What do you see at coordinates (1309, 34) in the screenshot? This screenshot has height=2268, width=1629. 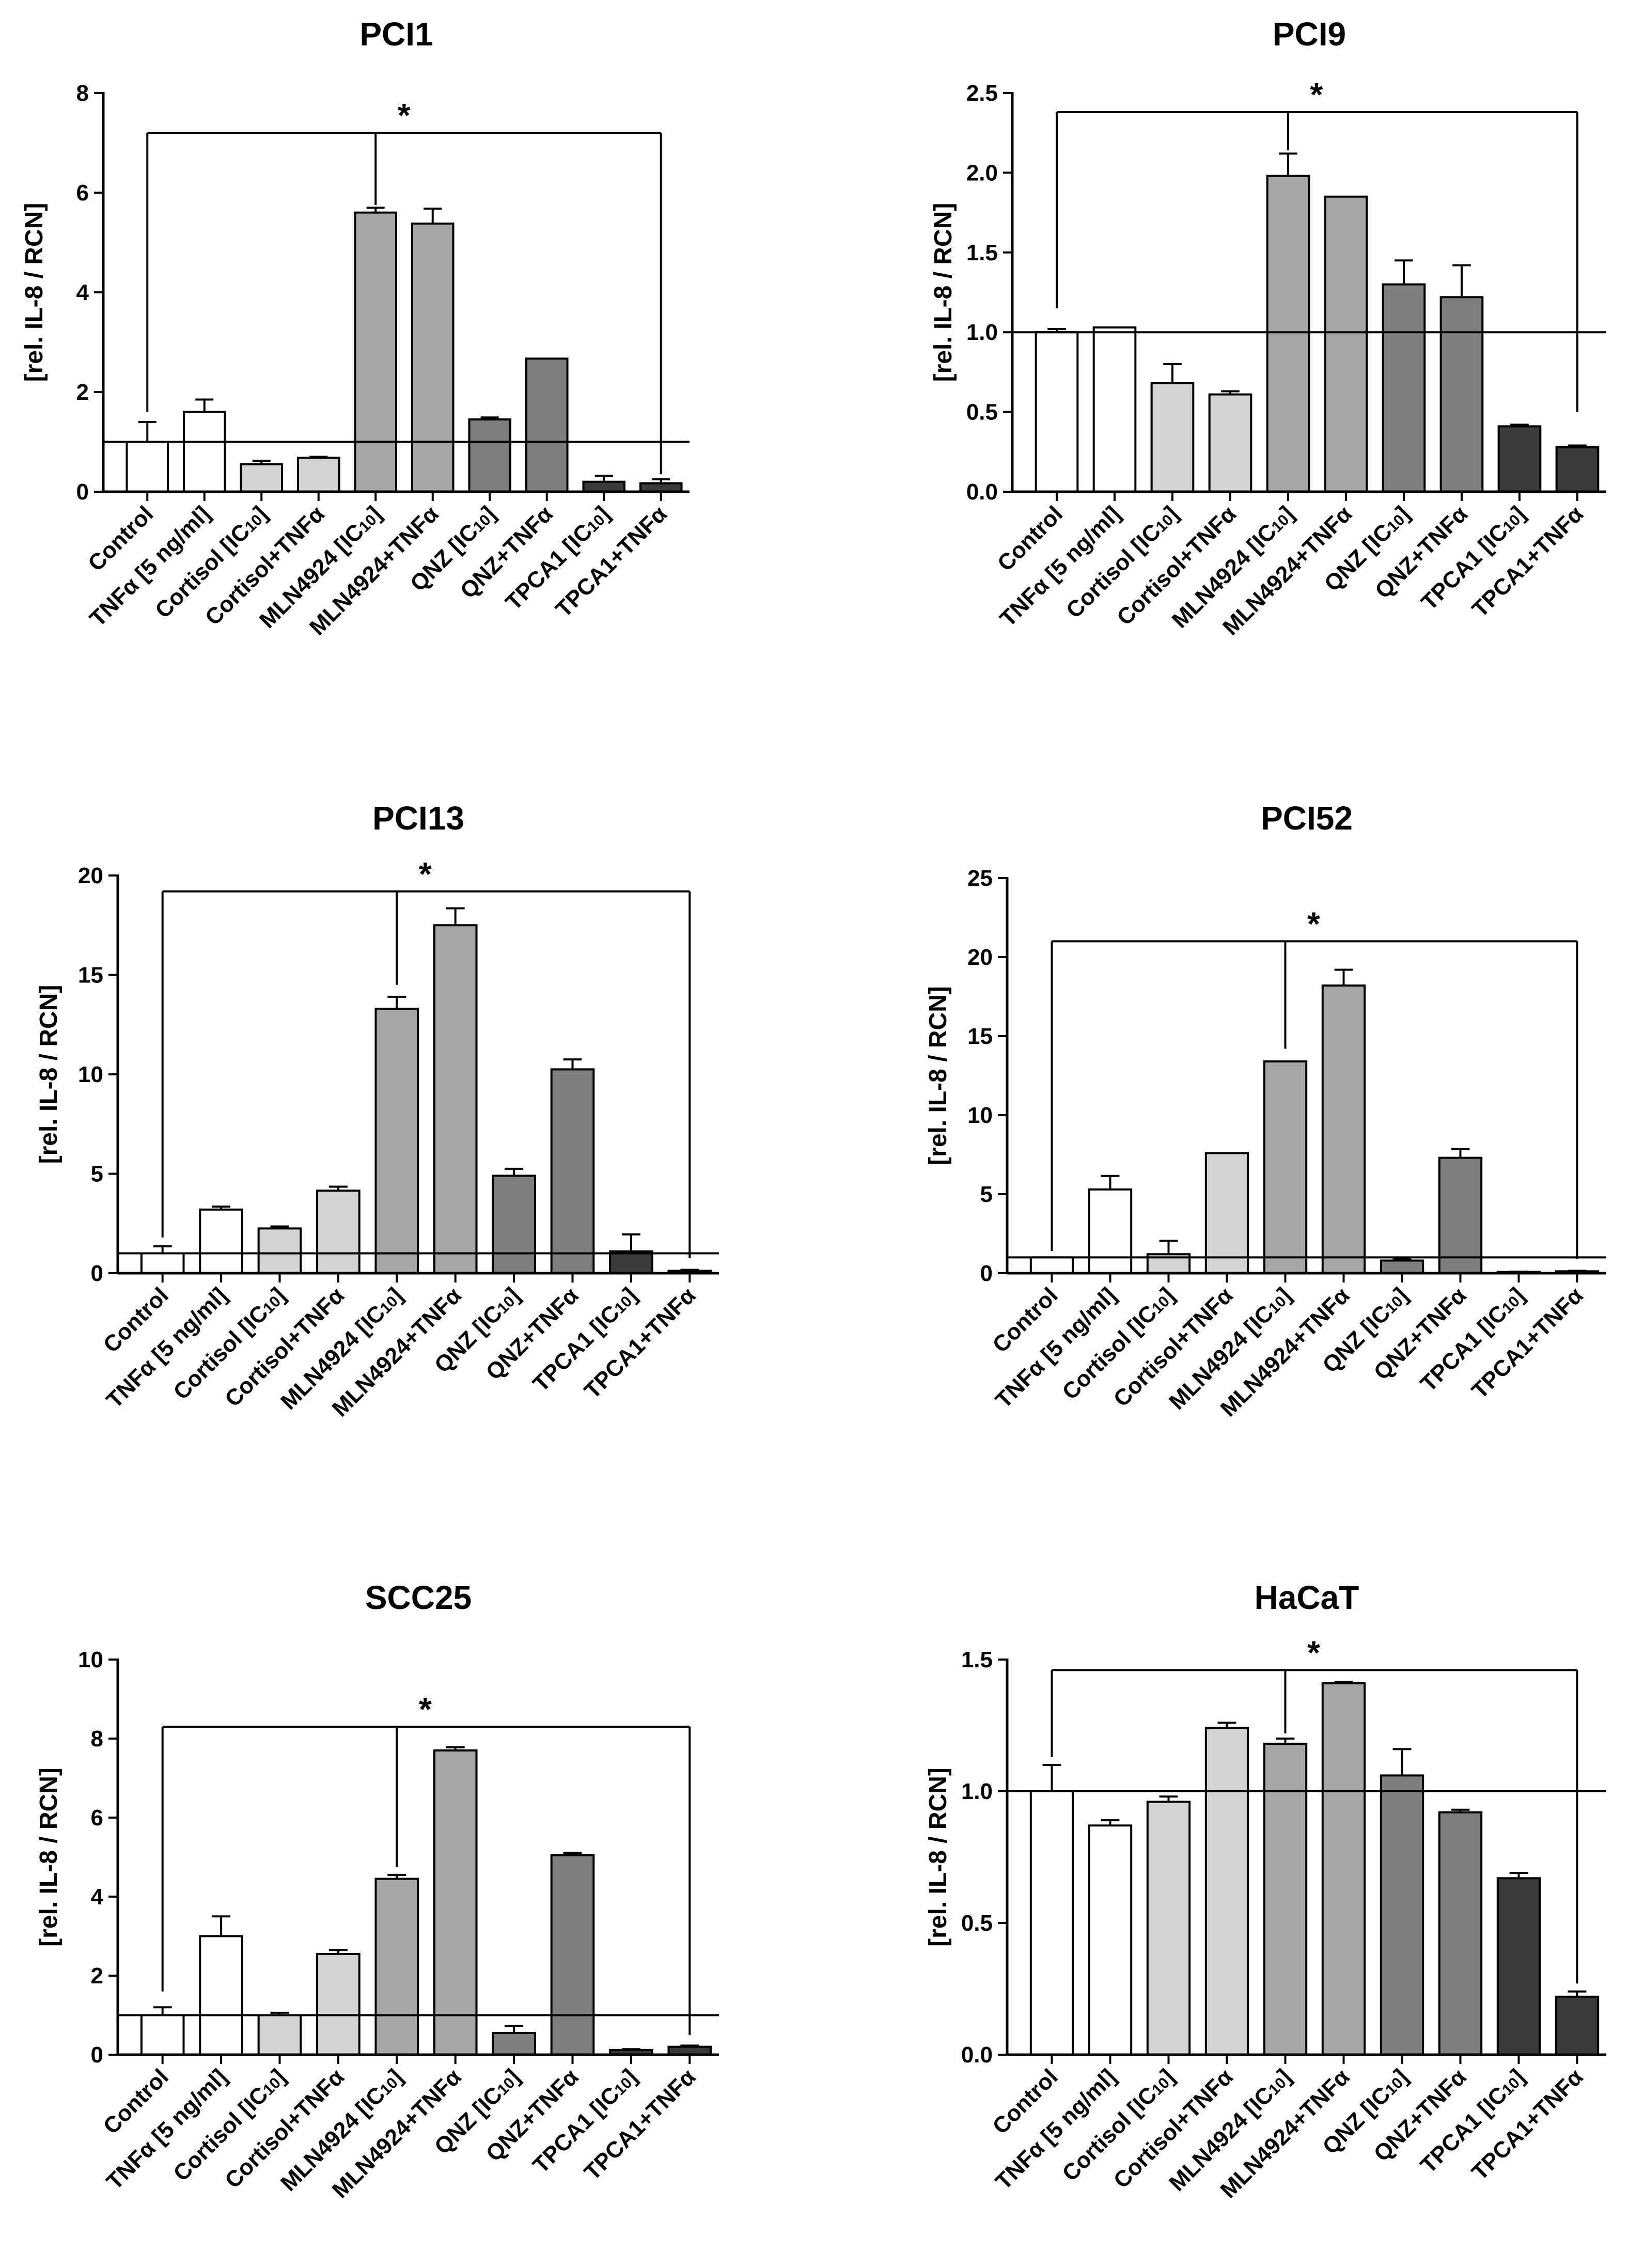 I see `chart-title: PCI9` at bounding box center [1309, 34].